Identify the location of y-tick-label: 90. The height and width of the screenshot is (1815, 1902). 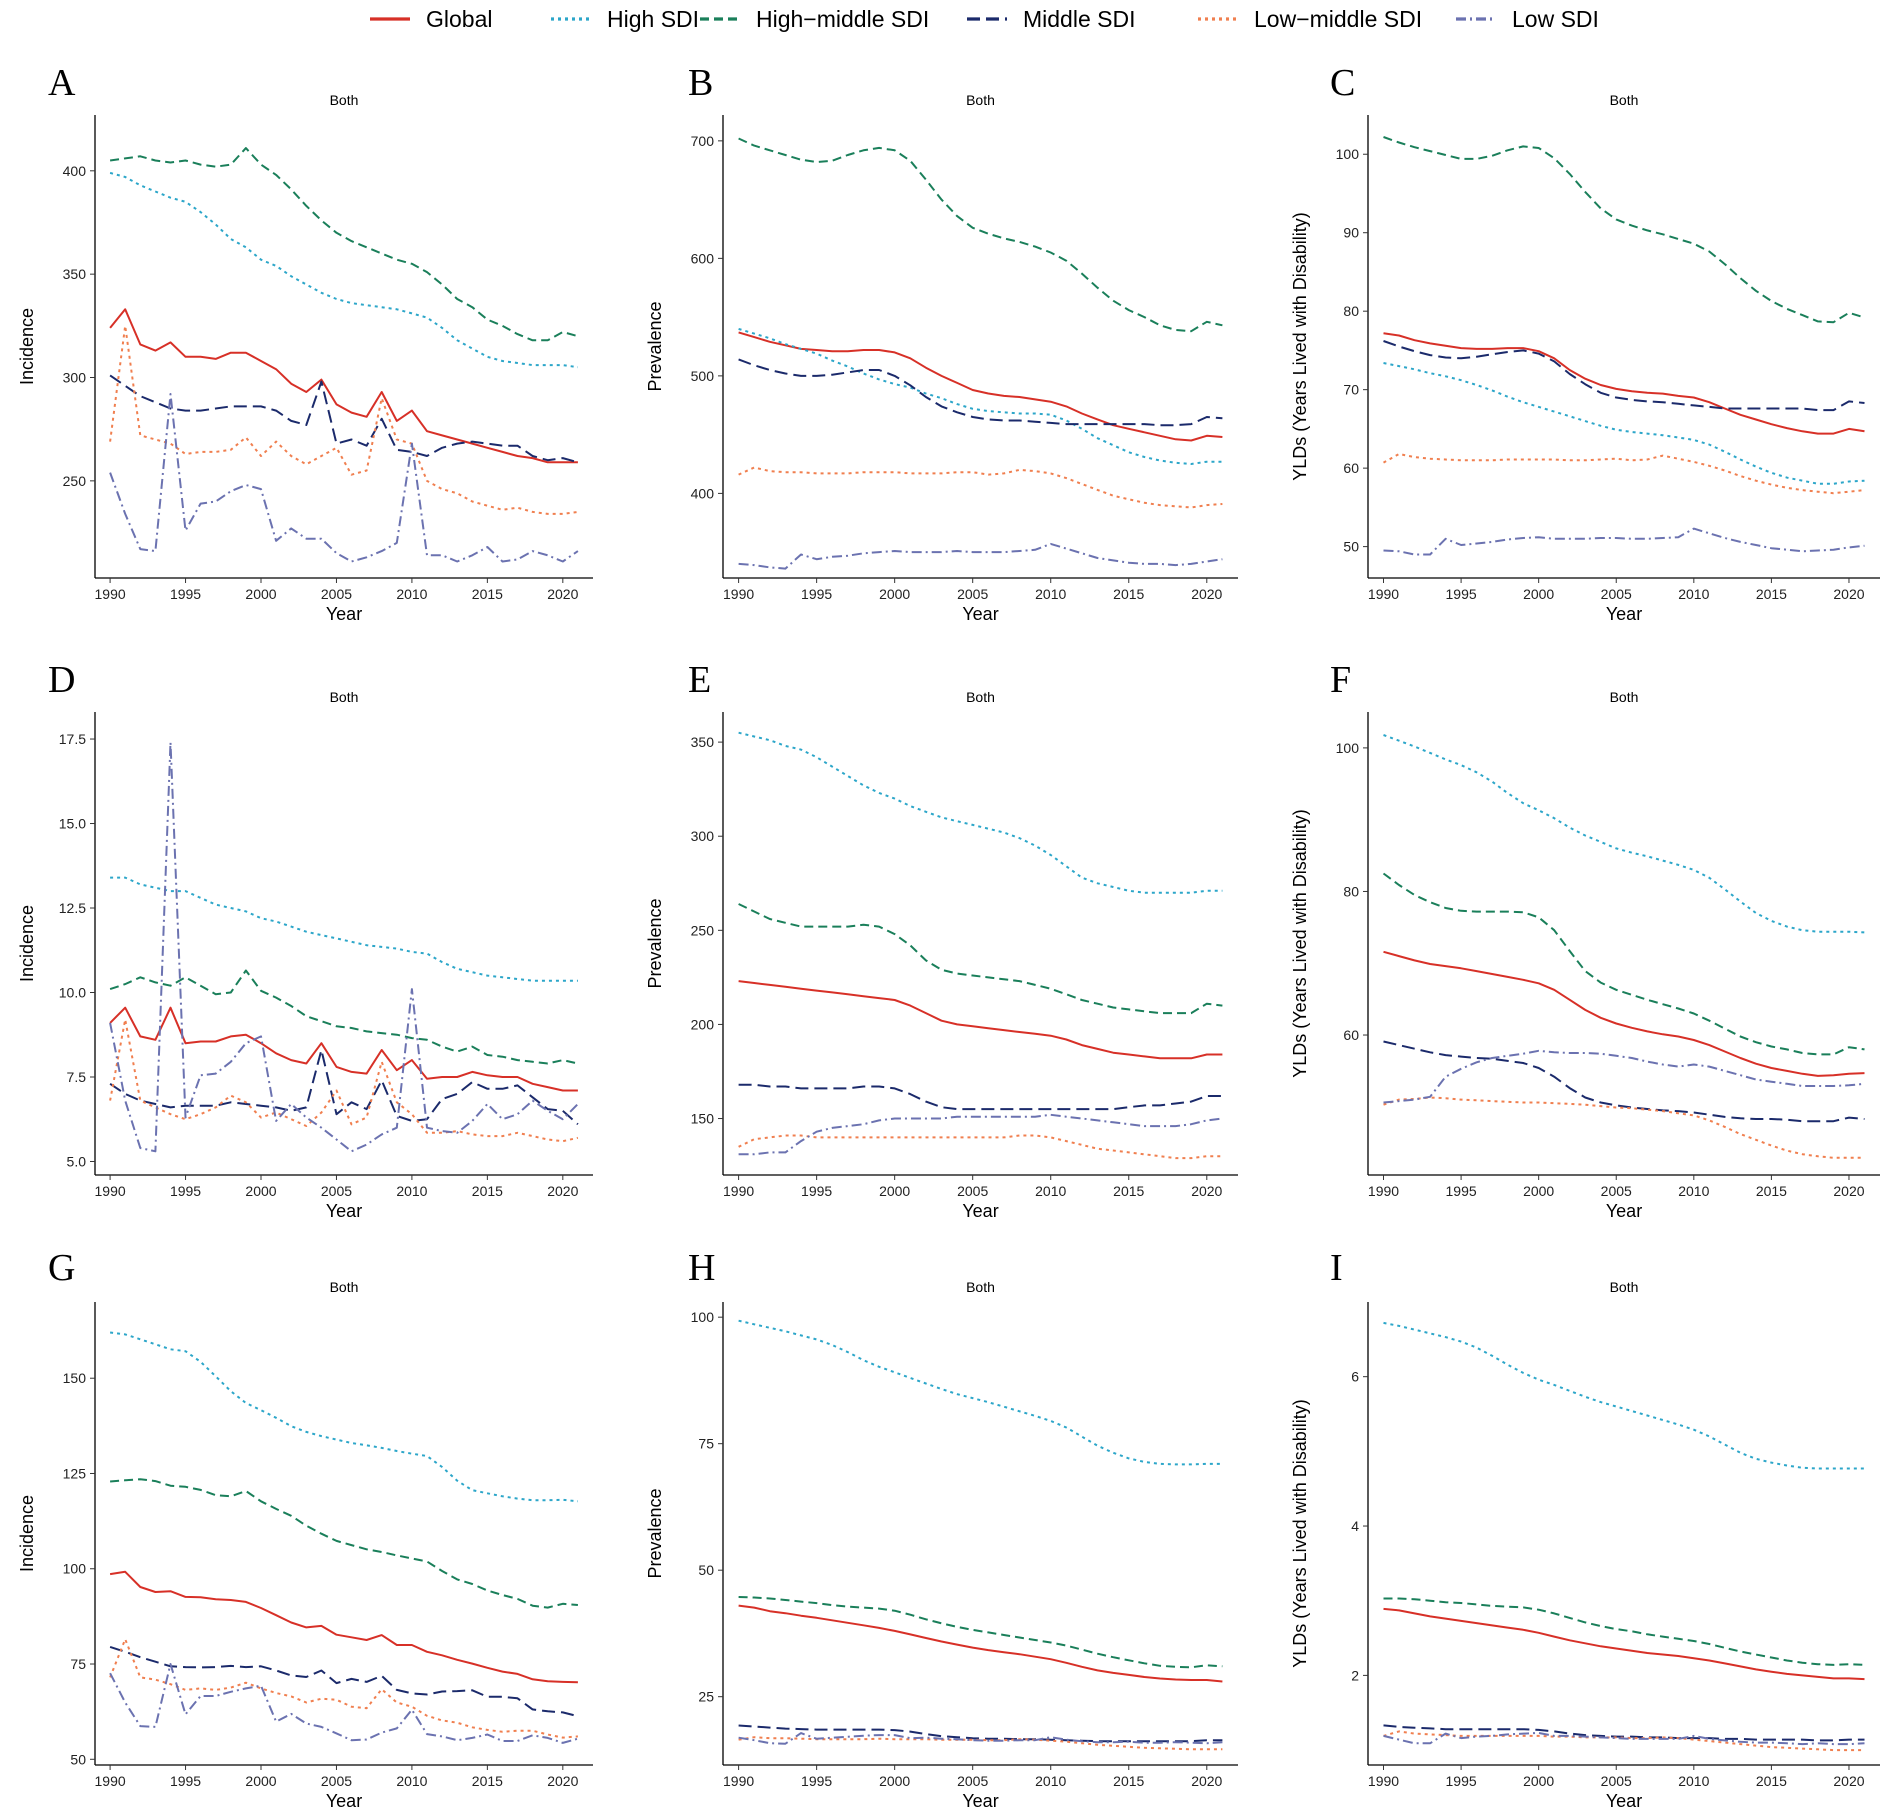
(1351, 233).